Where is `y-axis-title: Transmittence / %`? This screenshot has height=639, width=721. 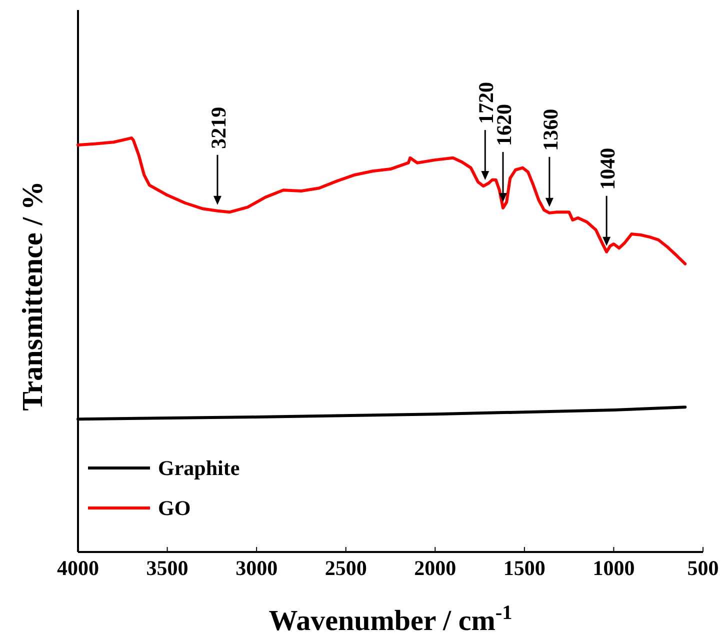 y-axis-title: Transmittence / % is located at coordinates (33, 296).